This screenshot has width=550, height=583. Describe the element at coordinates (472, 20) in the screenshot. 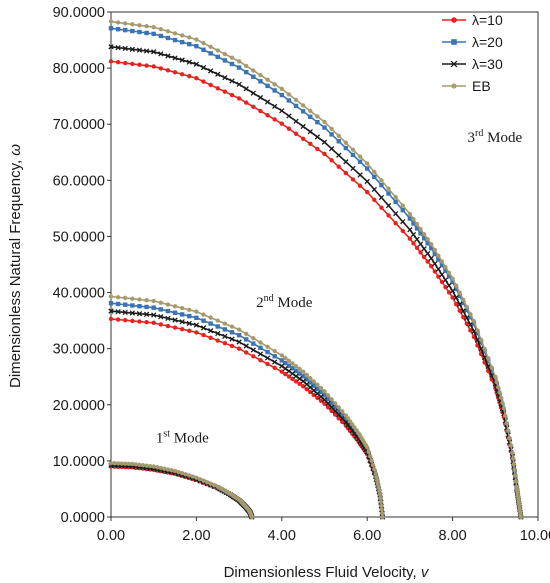

I see `legend-item: λ=10` at that location.